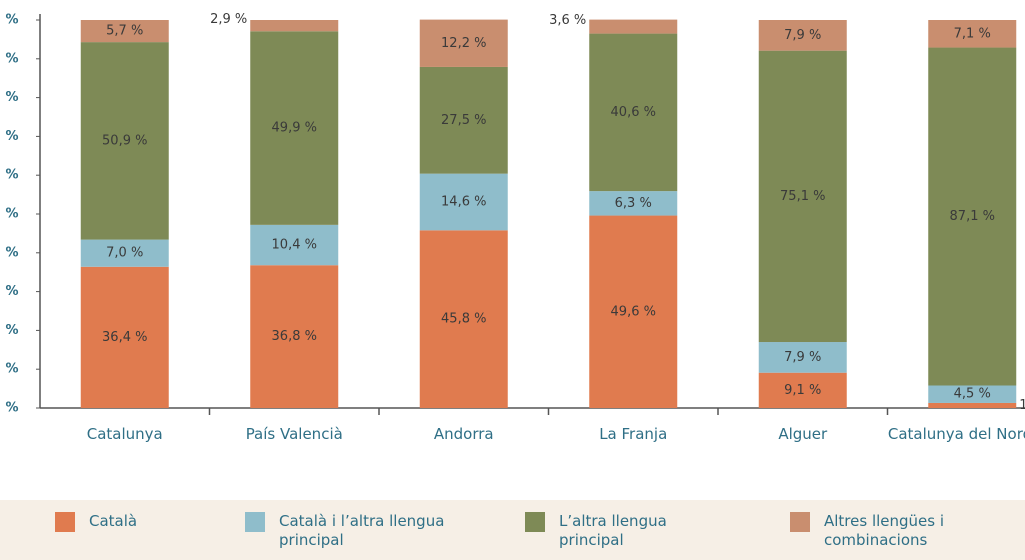 This screenshot has height=560, width=1025. I want to click on data-label: 50,9 %, so click(124, 140).